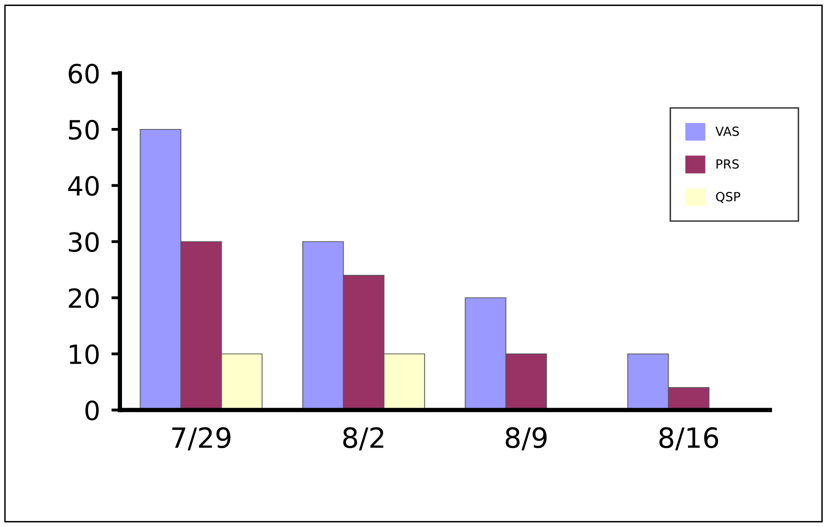  Describe the element at coordinates (688, 438) in the screenshot. I see `x-tick-label: 8/16` at that location.